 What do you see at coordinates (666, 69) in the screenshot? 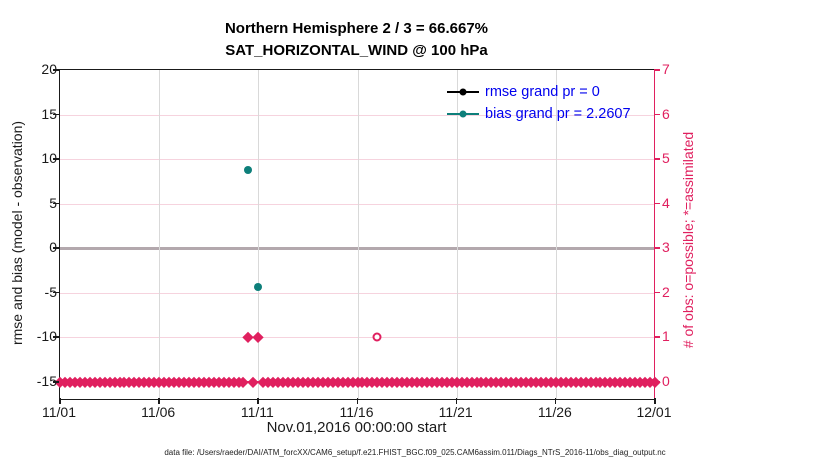
I see `right-tick-label: 7` at bounding box center [666, 69].